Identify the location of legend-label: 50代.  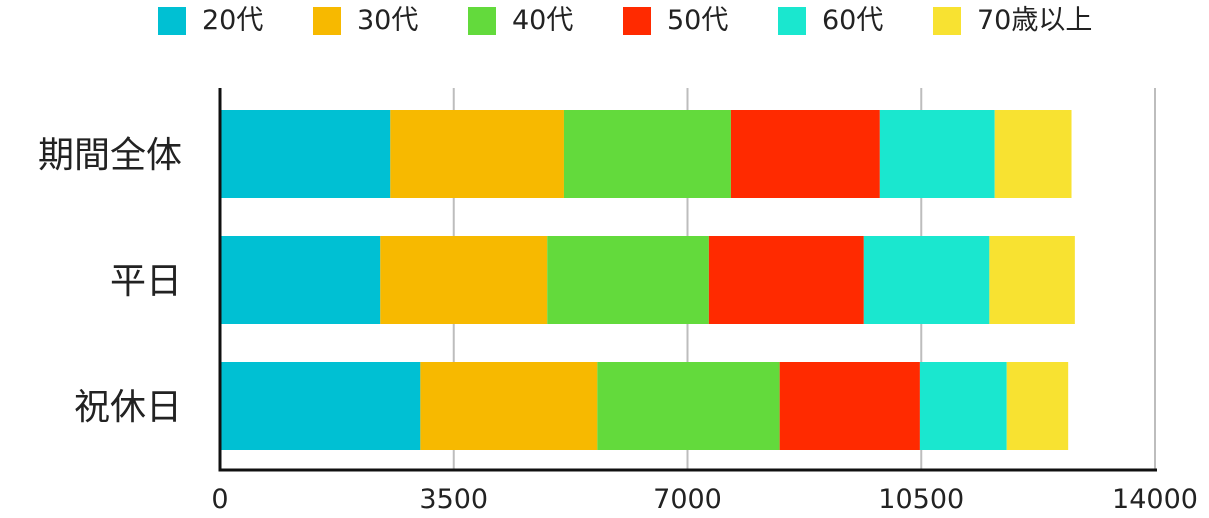
(698, 20).